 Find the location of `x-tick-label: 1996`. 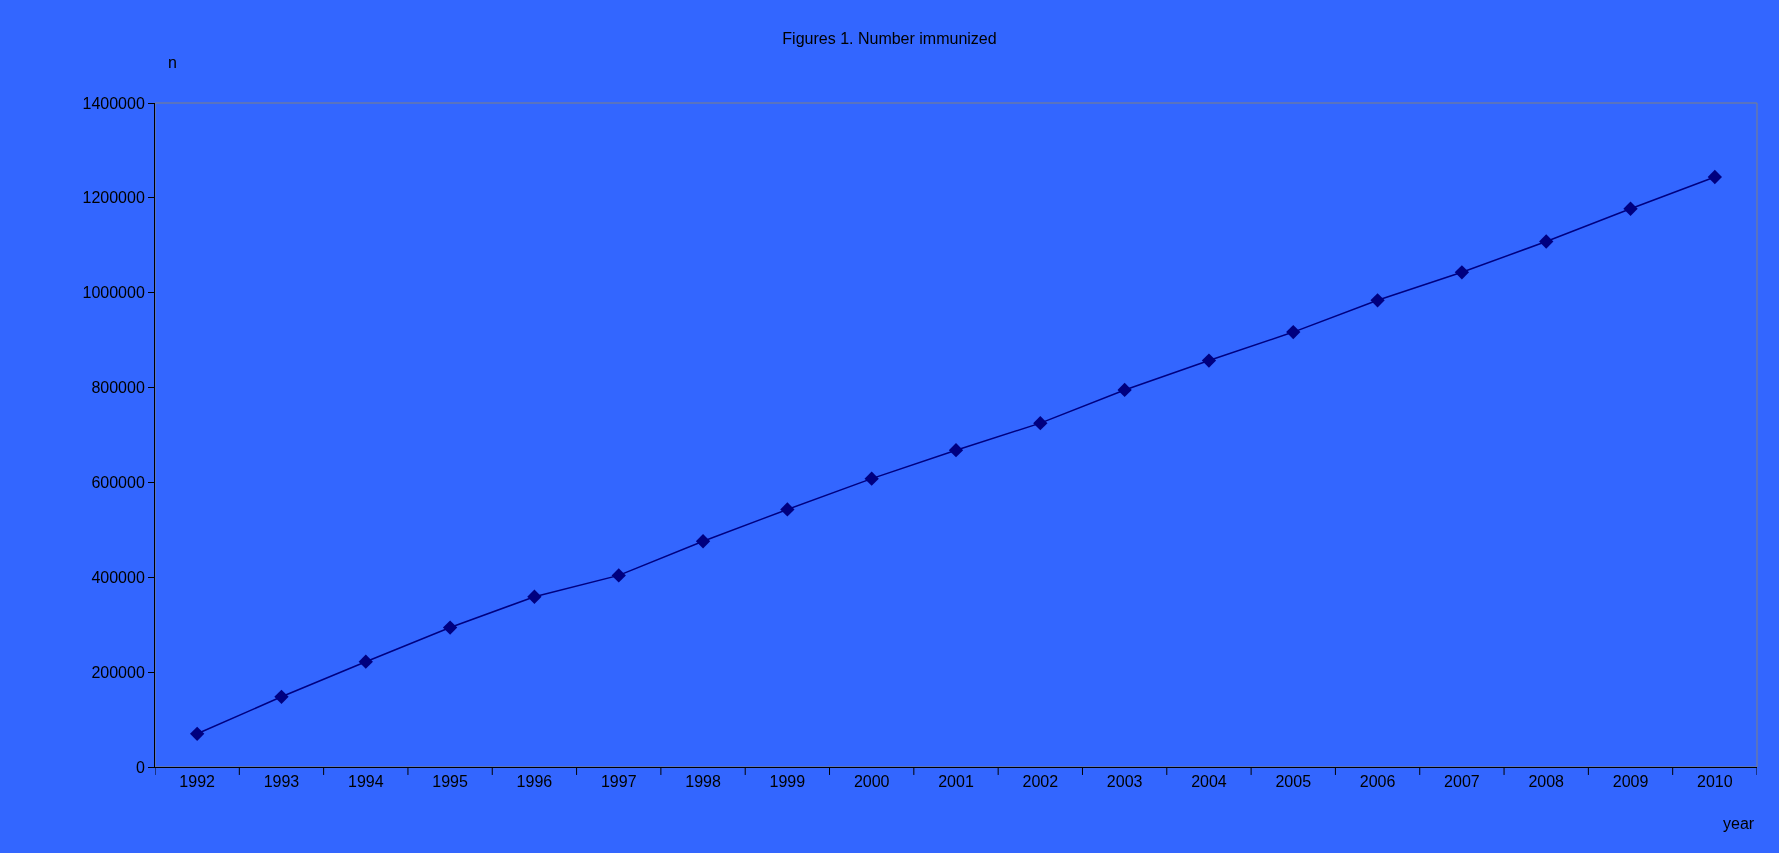

x-tick-label: 1996 is located at coordinates (534, 782).